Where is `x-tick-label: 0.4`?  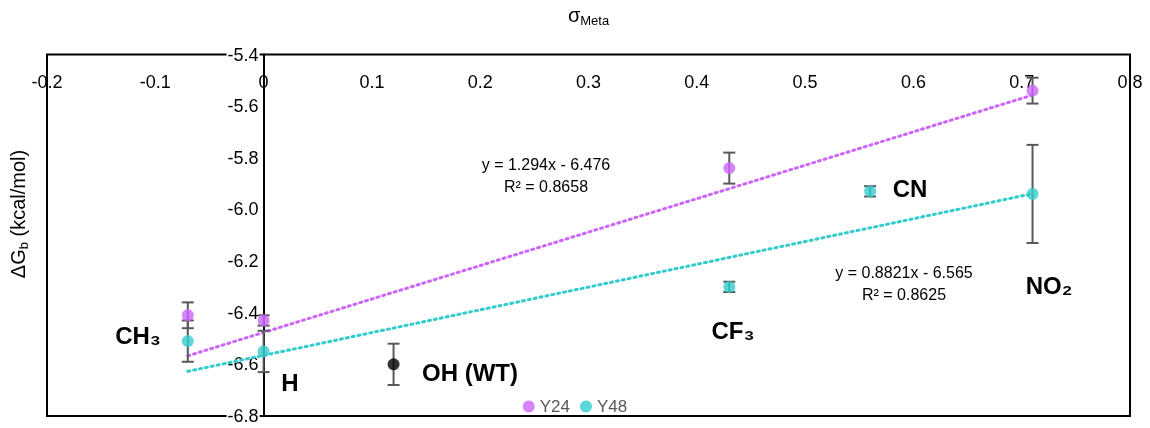
x-tick-label: 0.4 is located at coordinates (697, 81).